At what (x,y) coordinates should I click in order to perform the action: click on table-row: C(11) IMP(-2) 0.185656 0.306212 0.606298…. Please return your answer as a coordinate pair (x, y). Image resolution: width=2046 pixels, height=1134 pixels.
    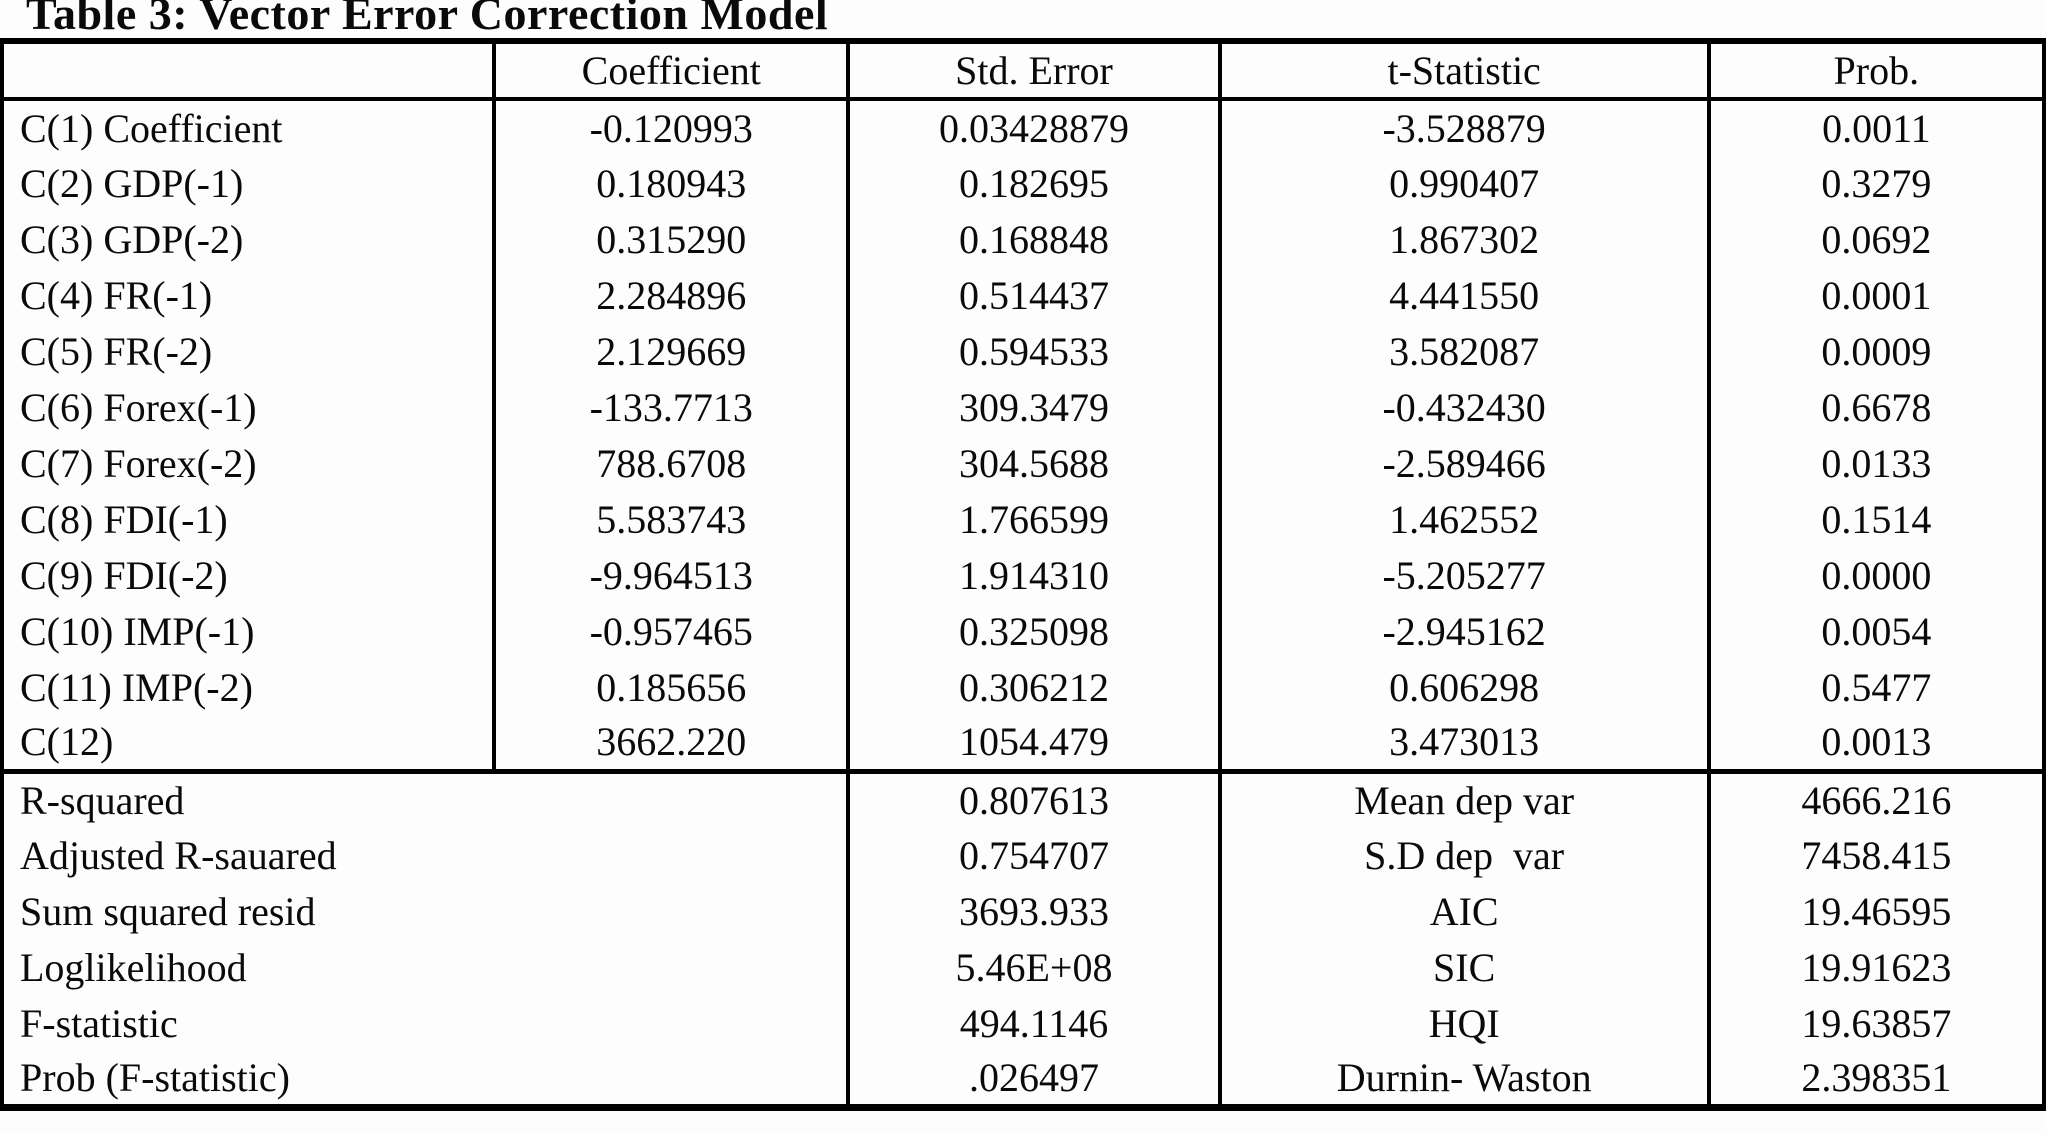
    Looking at the image, I should click on (1023, 687).